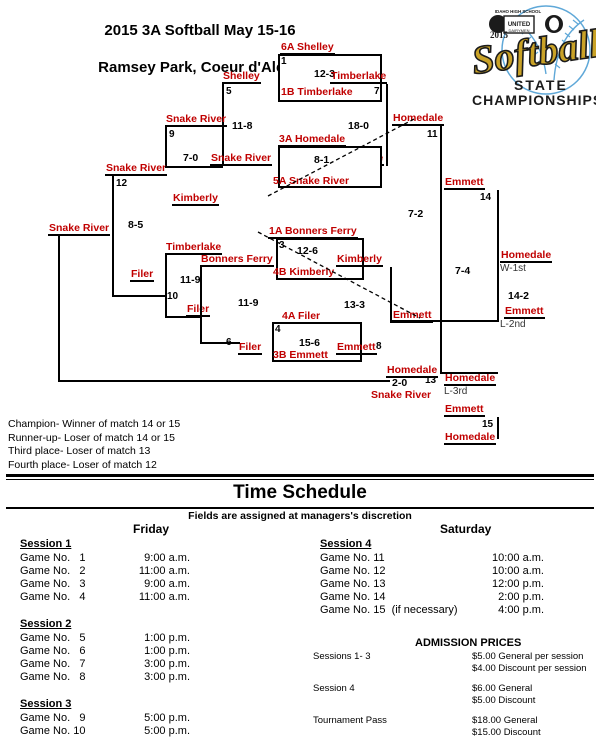 The image size is (600, 750). I want to click on svg-text: STATE, so click(541, 85).